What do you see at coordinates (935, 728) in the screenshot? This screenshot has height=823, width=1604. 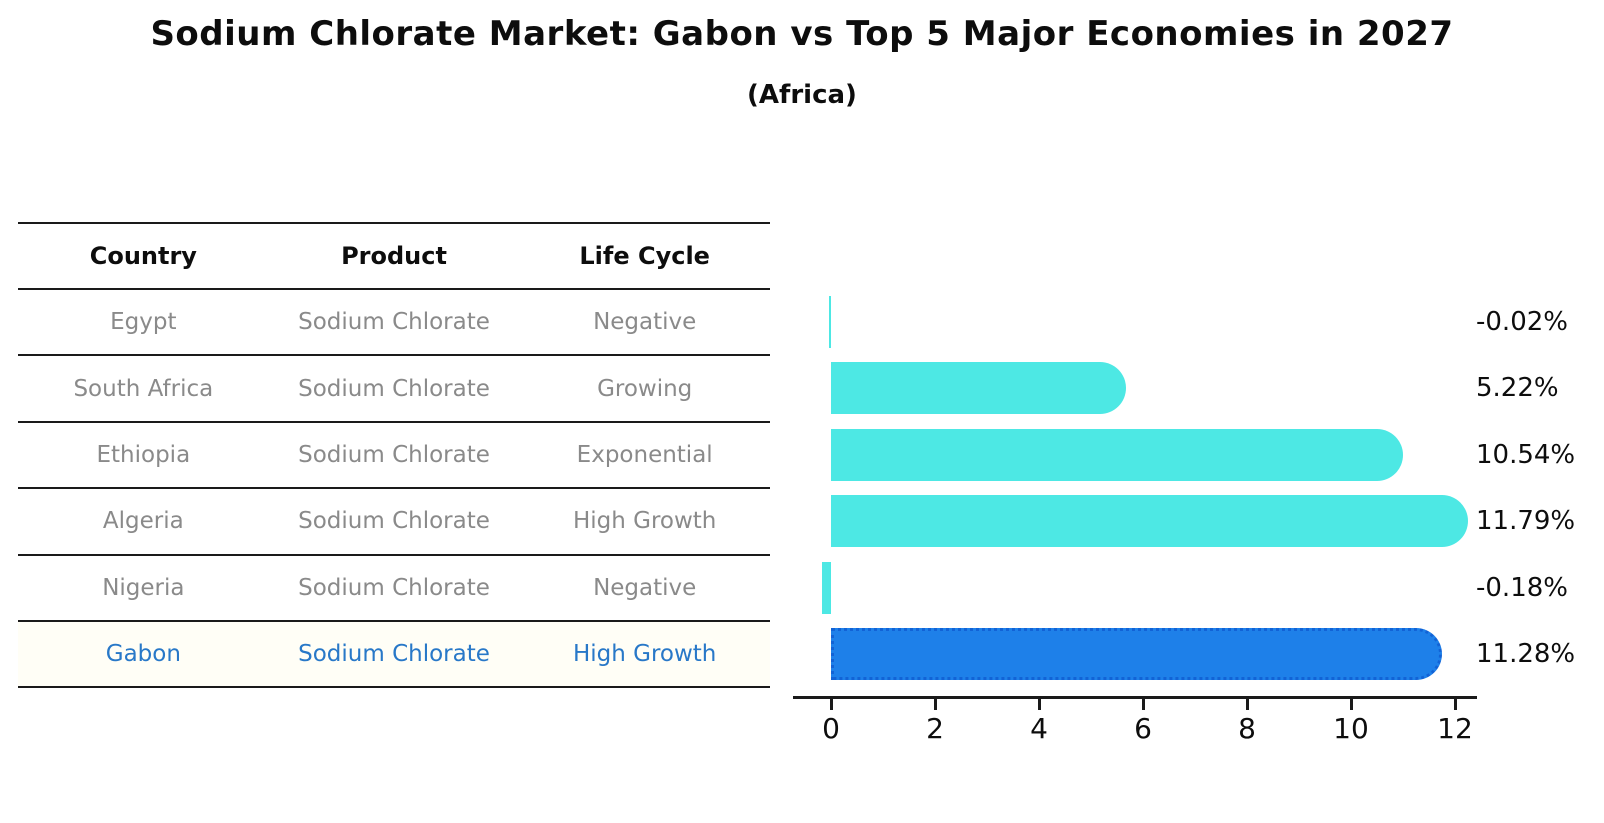 I see `x-tick-label-2: 2` at bounding box center [935, 728].